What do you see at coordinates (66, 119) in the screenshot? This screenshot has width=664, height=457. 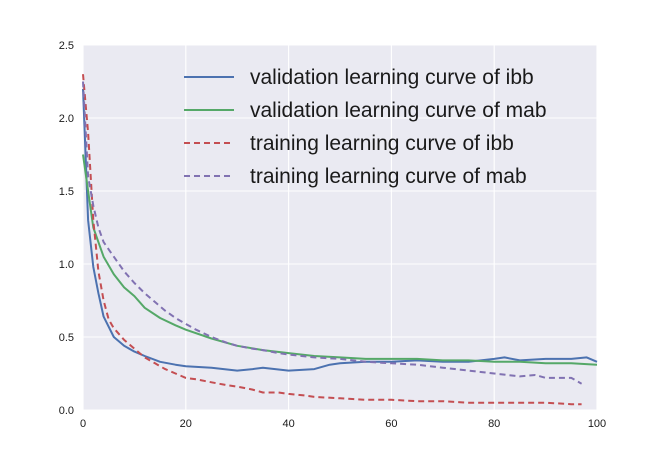 I see `y-tick-label: 2.0` at bounding box center [66, 119].